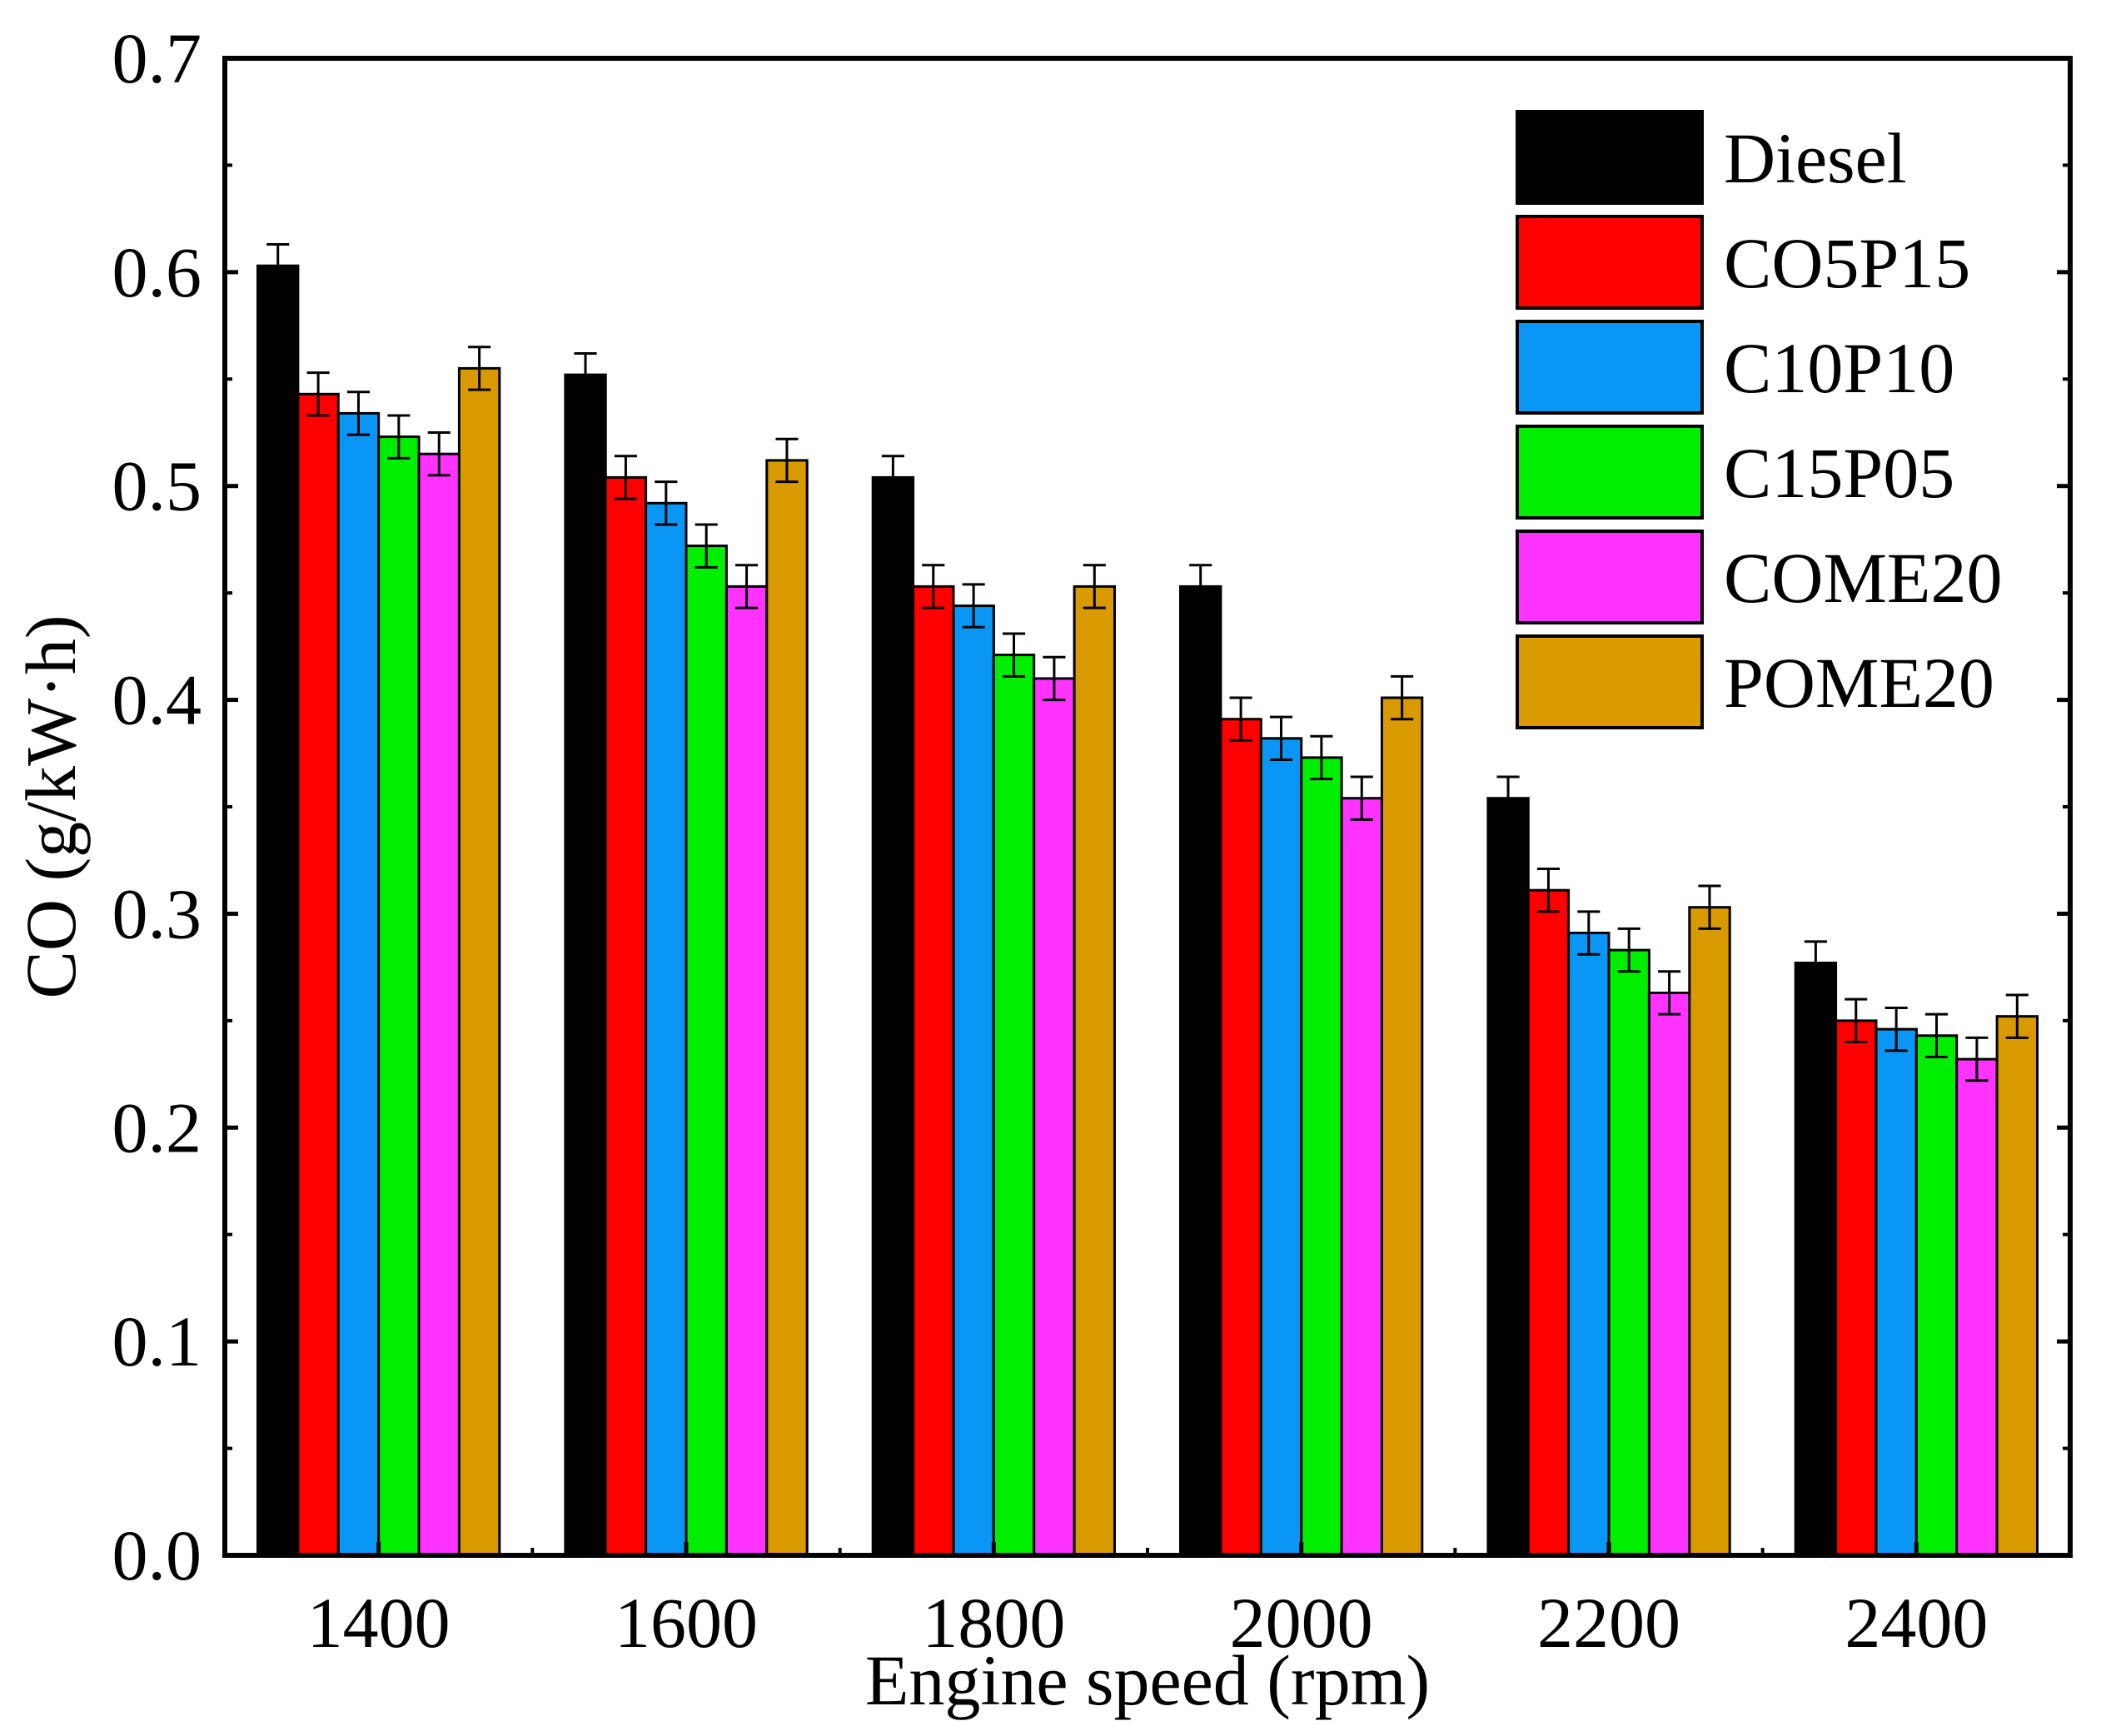 The image size is (2101, 1736). What do you see at coordinates (1839, 473) in the screenshot?
I see `legend-label-c15p05: C15P05` at bounding box center [1839, 473].